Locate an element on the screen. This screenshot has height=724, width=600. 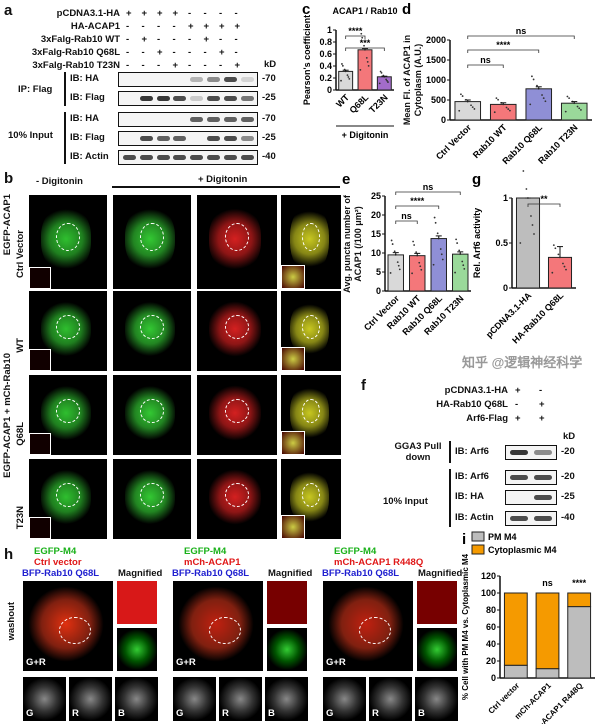
label-green: EGFP-M4 is located at coordinates (355, 551).